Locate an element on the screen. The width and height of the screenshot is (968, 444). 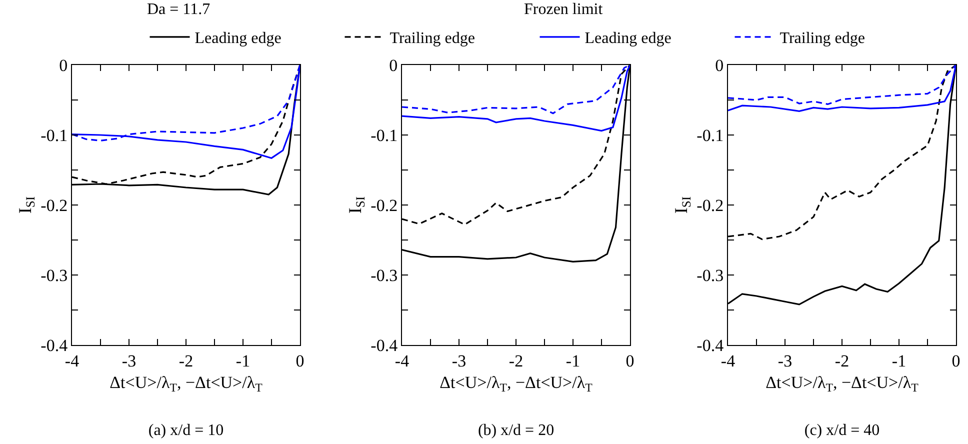
text: Frozen limit is located at coordinates (564, 9).